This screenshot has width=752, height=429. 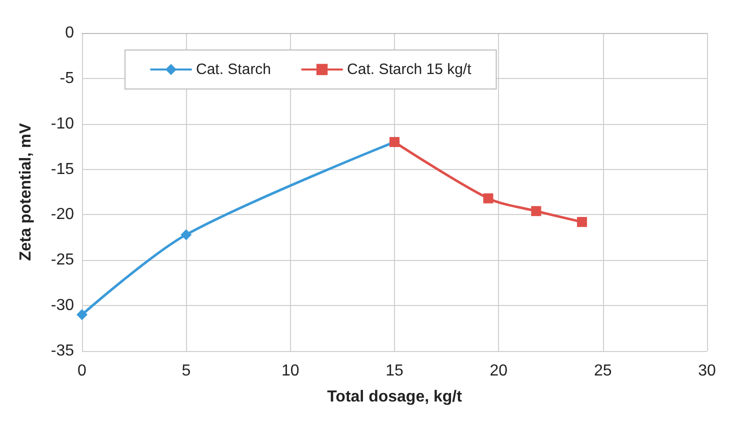 I want to click on x-tick-label: 20, so click(x=499, y=371).